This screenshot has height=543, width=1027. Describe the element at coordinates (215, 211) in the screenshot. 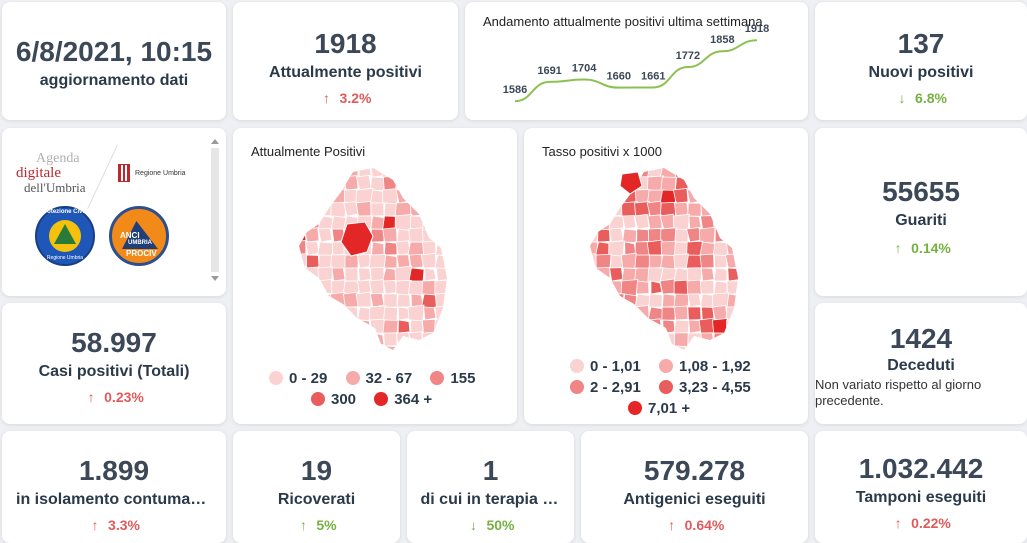

I see `logos-scrollbar` at that location.